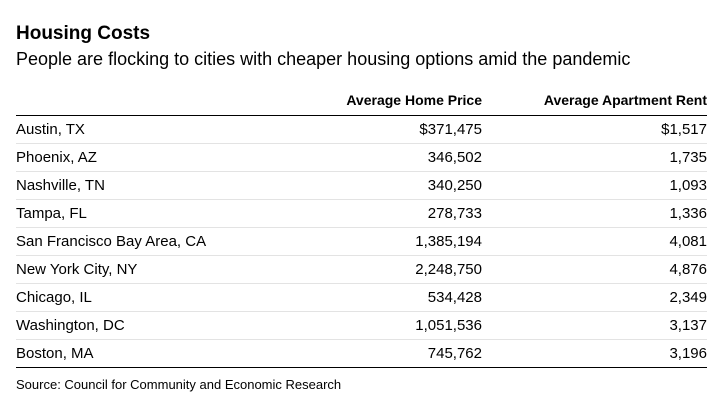 This screenshot has width=721, height=401. I want to click on column-header-city, so click(137, 100).